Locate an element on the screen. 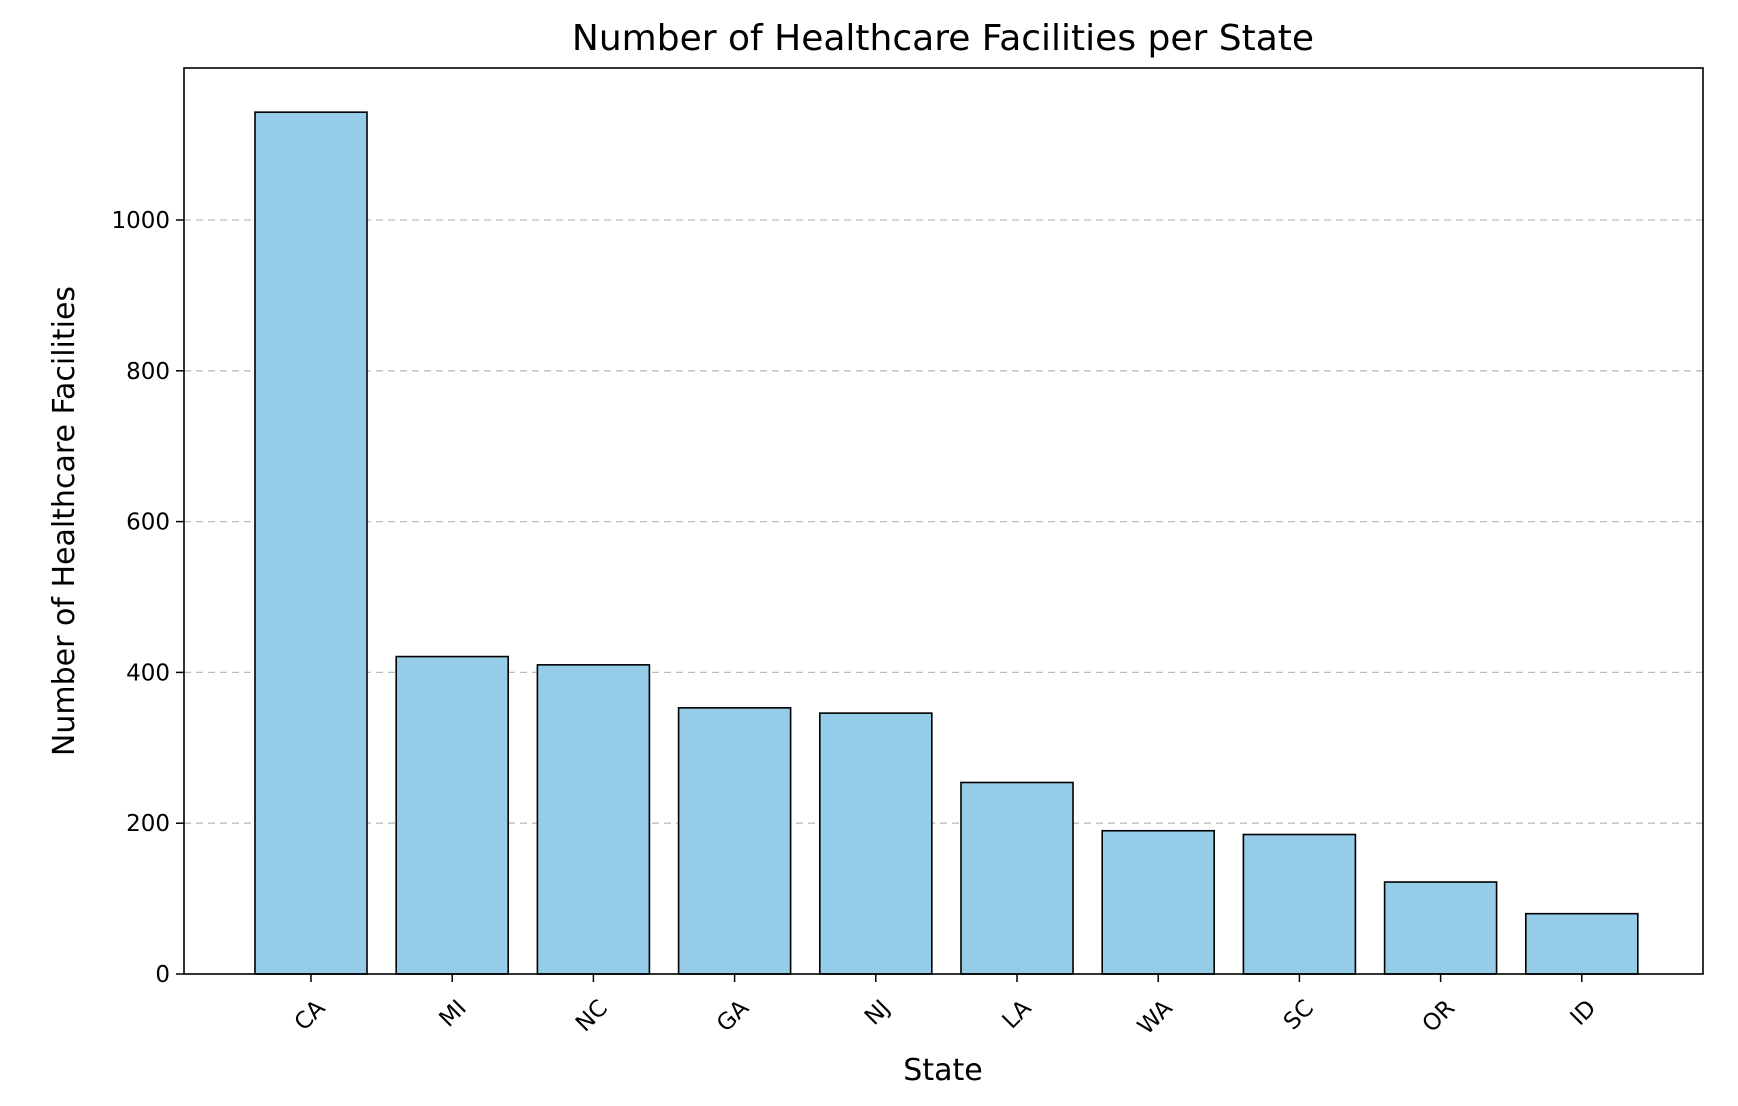 The image size is (1738, 1106). y-tick-label-0: 0 is located at coordinates (162, 975).